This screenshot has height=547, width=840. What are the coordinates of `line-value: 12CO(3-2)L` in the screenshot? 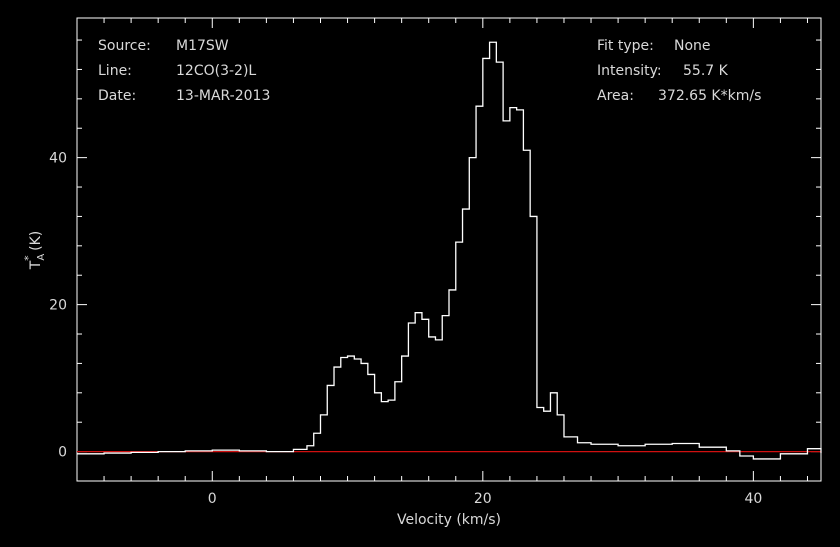 It's located at (216, 71).